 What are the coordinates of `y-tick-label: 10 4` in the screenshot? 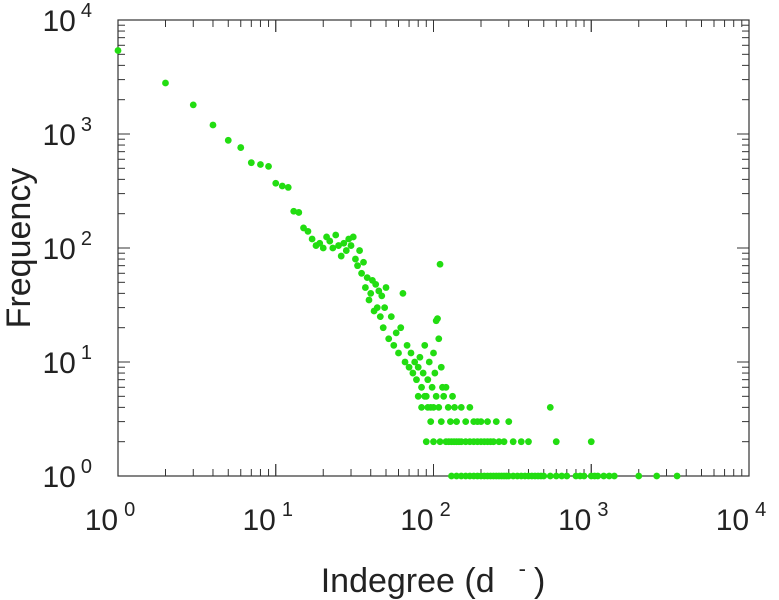 It's located at (68, 19).